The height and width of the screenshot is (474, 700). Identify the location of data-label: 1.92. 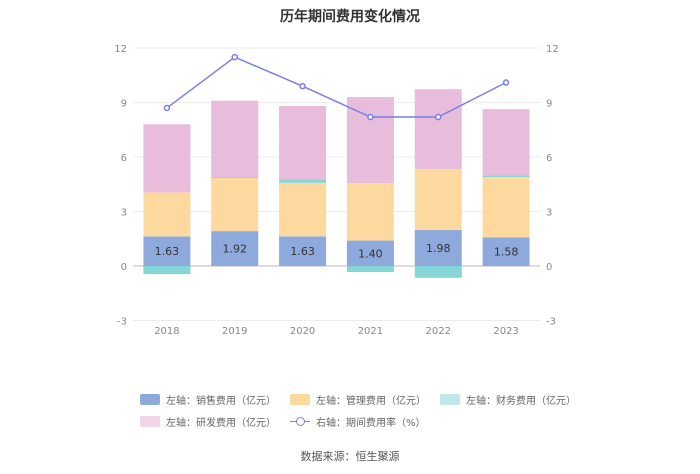
(235, 249).